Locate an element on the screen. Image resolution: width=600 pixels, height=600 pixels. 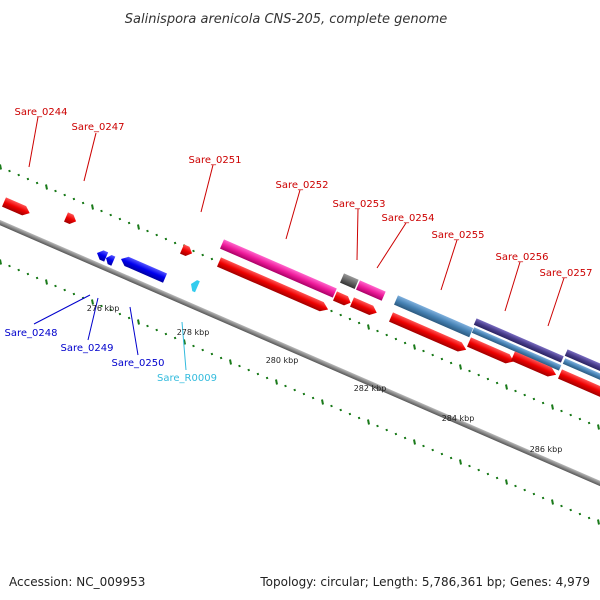
rna-sare-r0009 is located at coordinates (194, 285).